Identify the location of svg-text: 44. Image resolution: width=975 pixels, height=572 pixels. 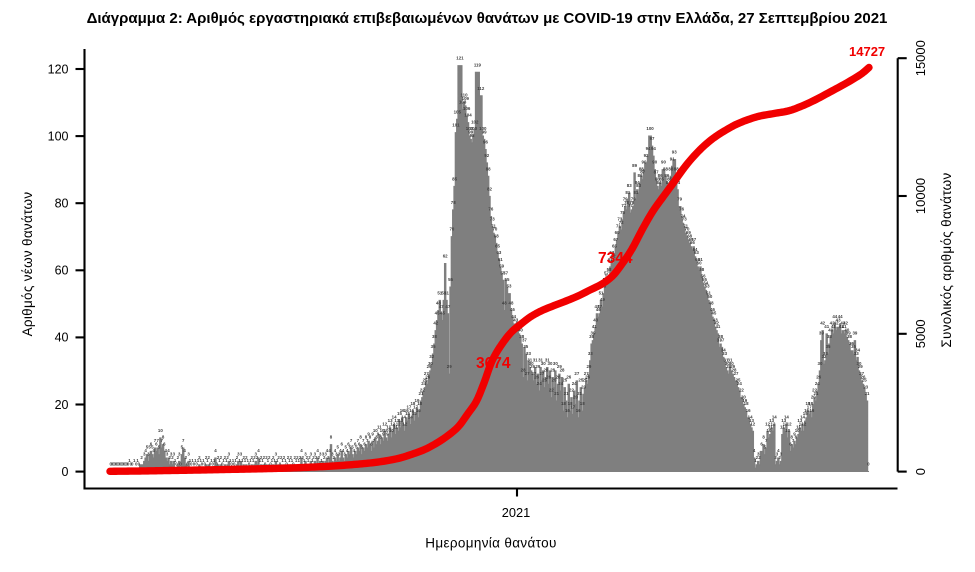
(840, 316).